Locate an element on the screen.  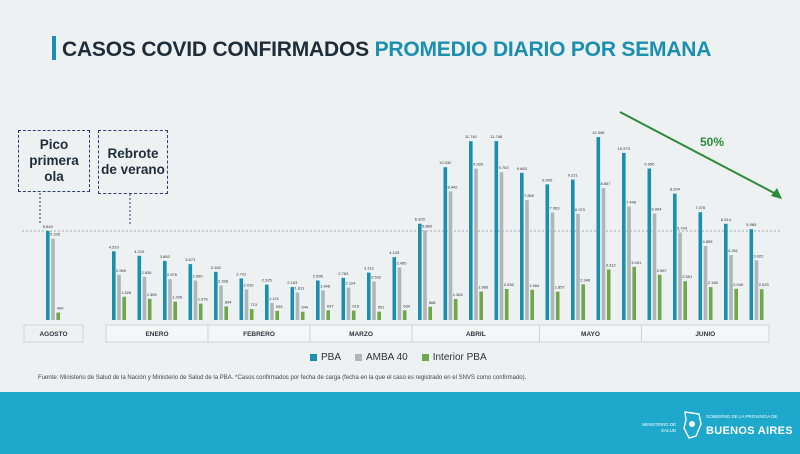
value-label-amba-junio-w5: 3.922 is located at coordinates (758, 255).